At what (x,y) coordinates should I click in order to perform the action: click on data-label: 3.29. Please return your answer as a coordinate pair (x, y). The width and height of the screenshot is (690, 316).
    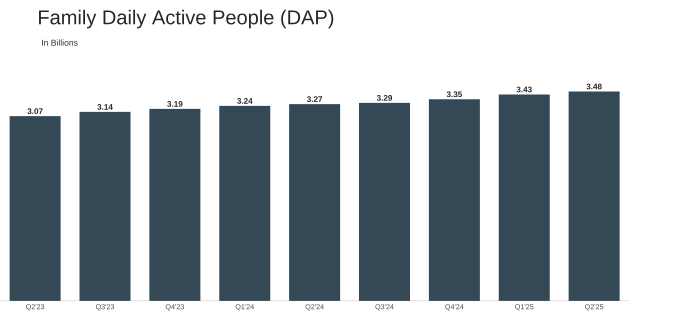
    Looking at the image, I should click on (384, 98).